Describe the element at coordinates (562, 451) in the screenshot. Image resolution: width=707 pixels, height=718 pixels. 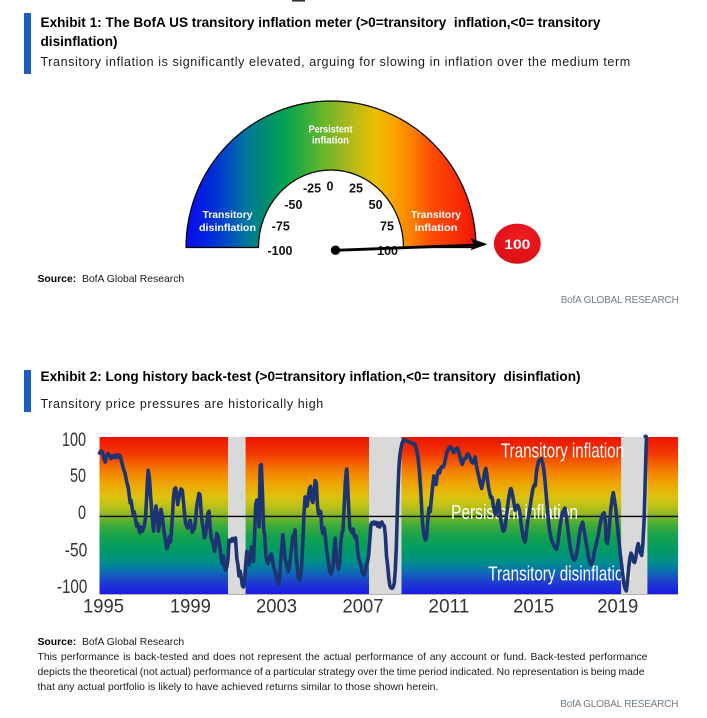
I see `svg-text: Transitory inflation` at that location.